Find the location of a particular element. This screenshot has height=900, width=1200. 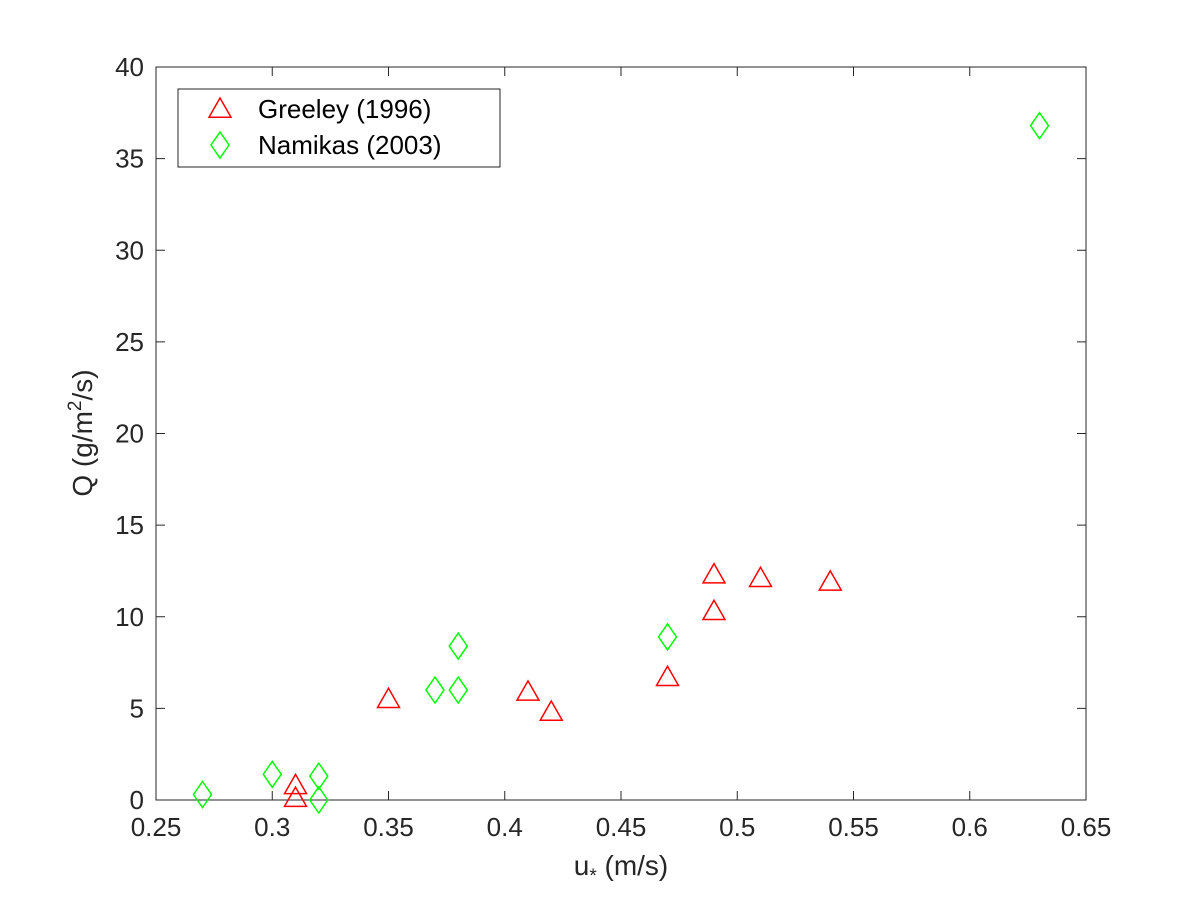

legend: Greeley (1996) Namikas (2003) is located at coordinates (339, 128).